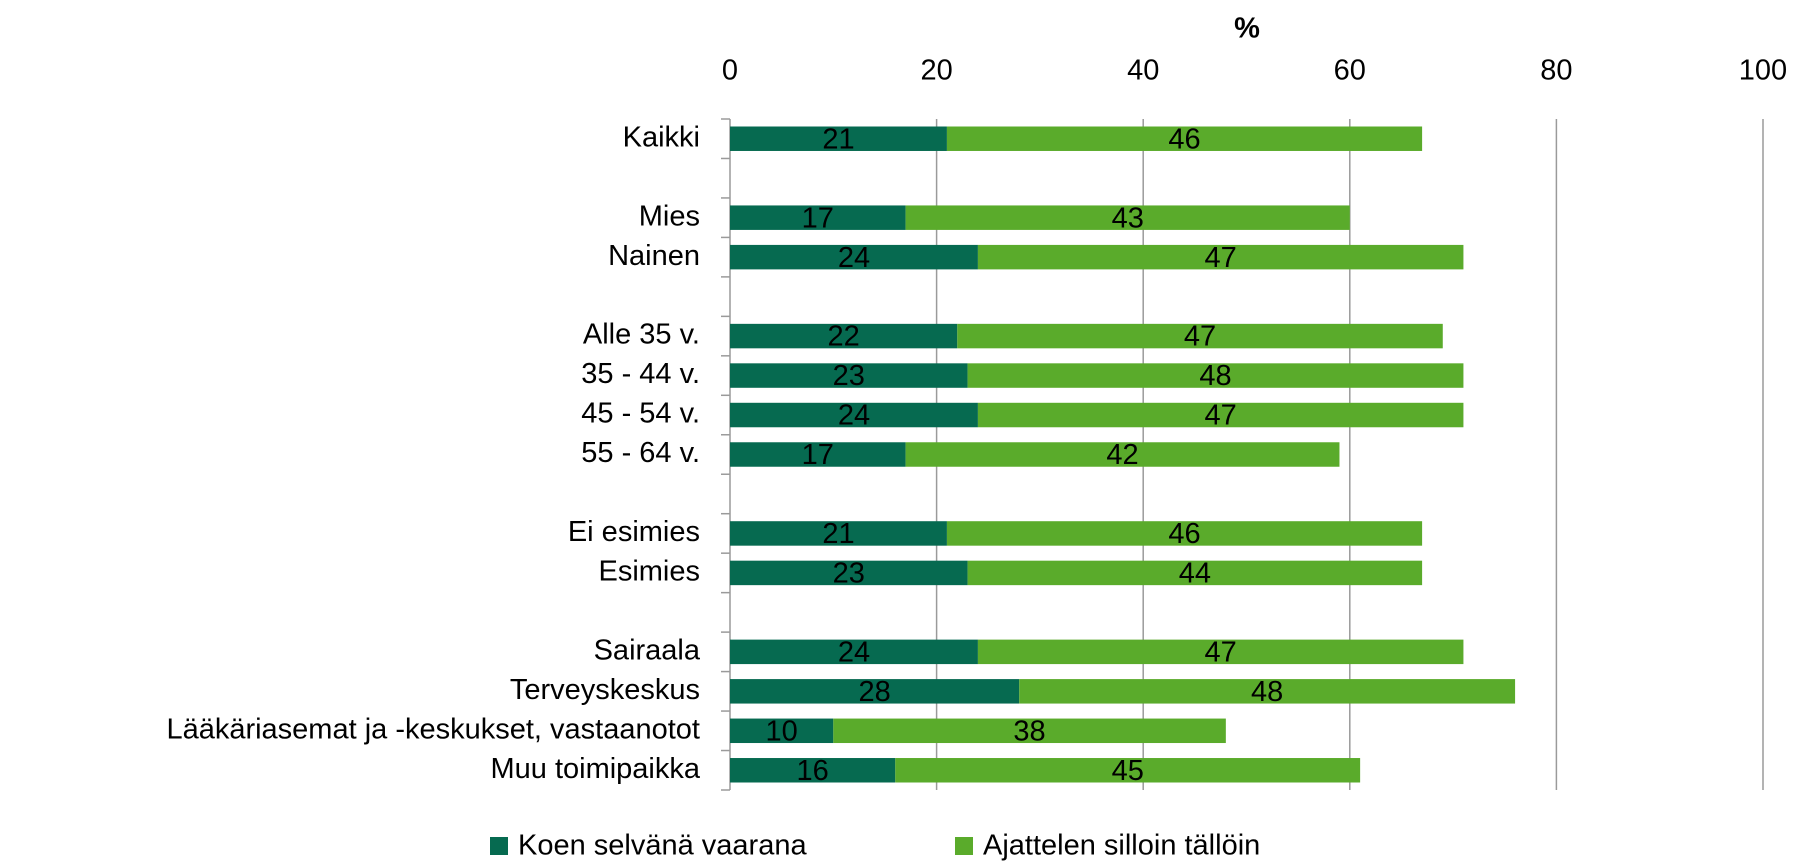  Describe the element at coordinates (669, 216) in the screenshot. I see `y-tick-label: Mies` at that location.